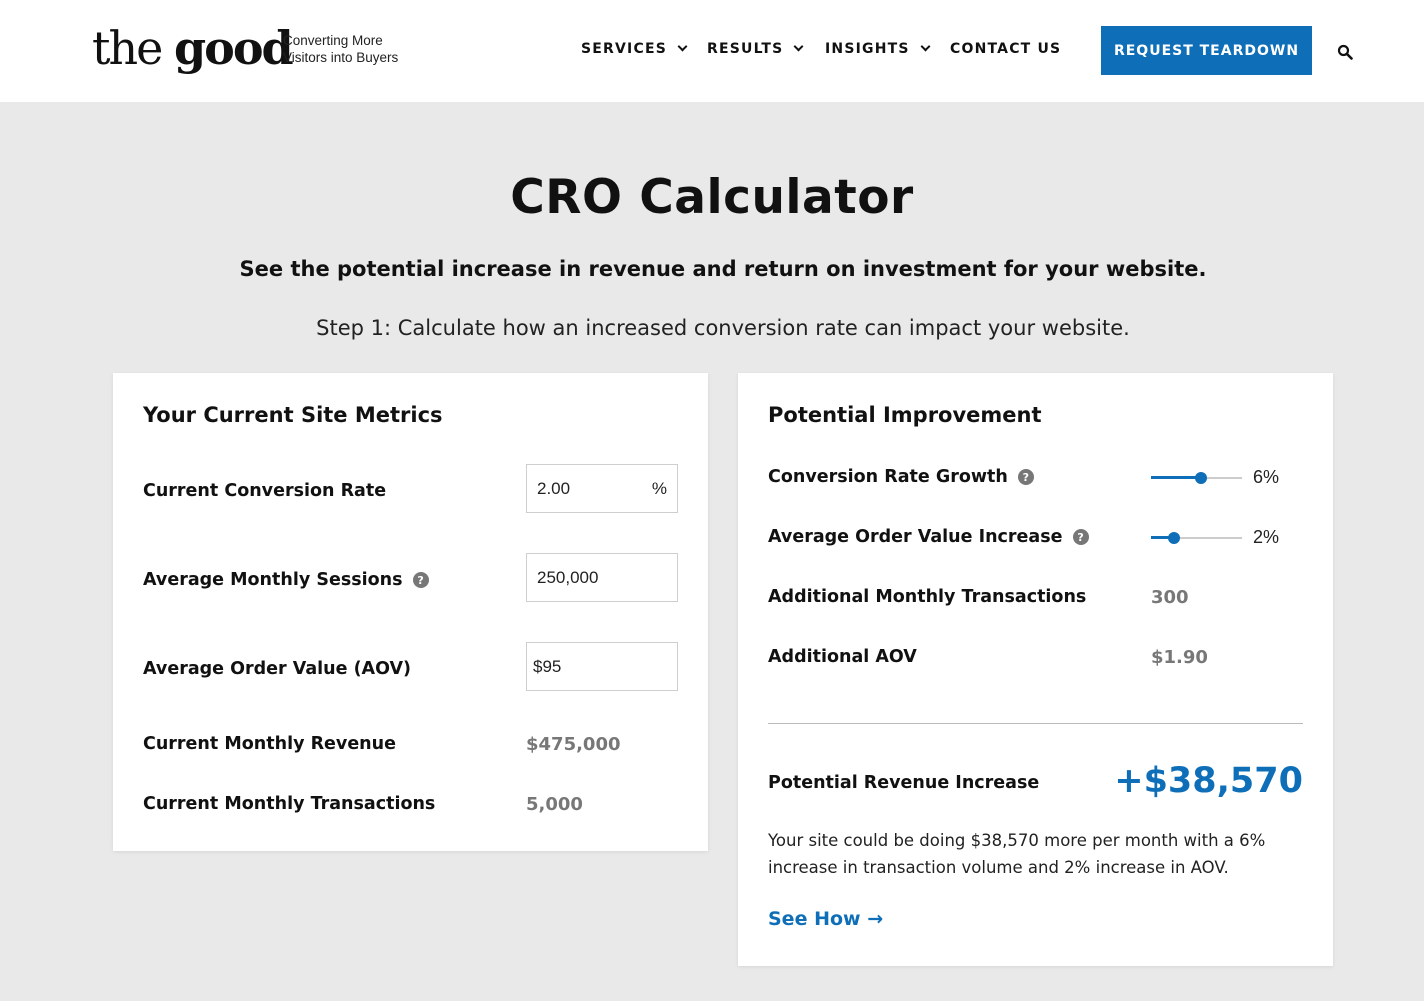 This screenshot has width=1424, height=1001. What do you see at coordinates (624, 49) in the screenshot?
I see `nav-services-label: SERVICES` at bounding box center [624, 49].